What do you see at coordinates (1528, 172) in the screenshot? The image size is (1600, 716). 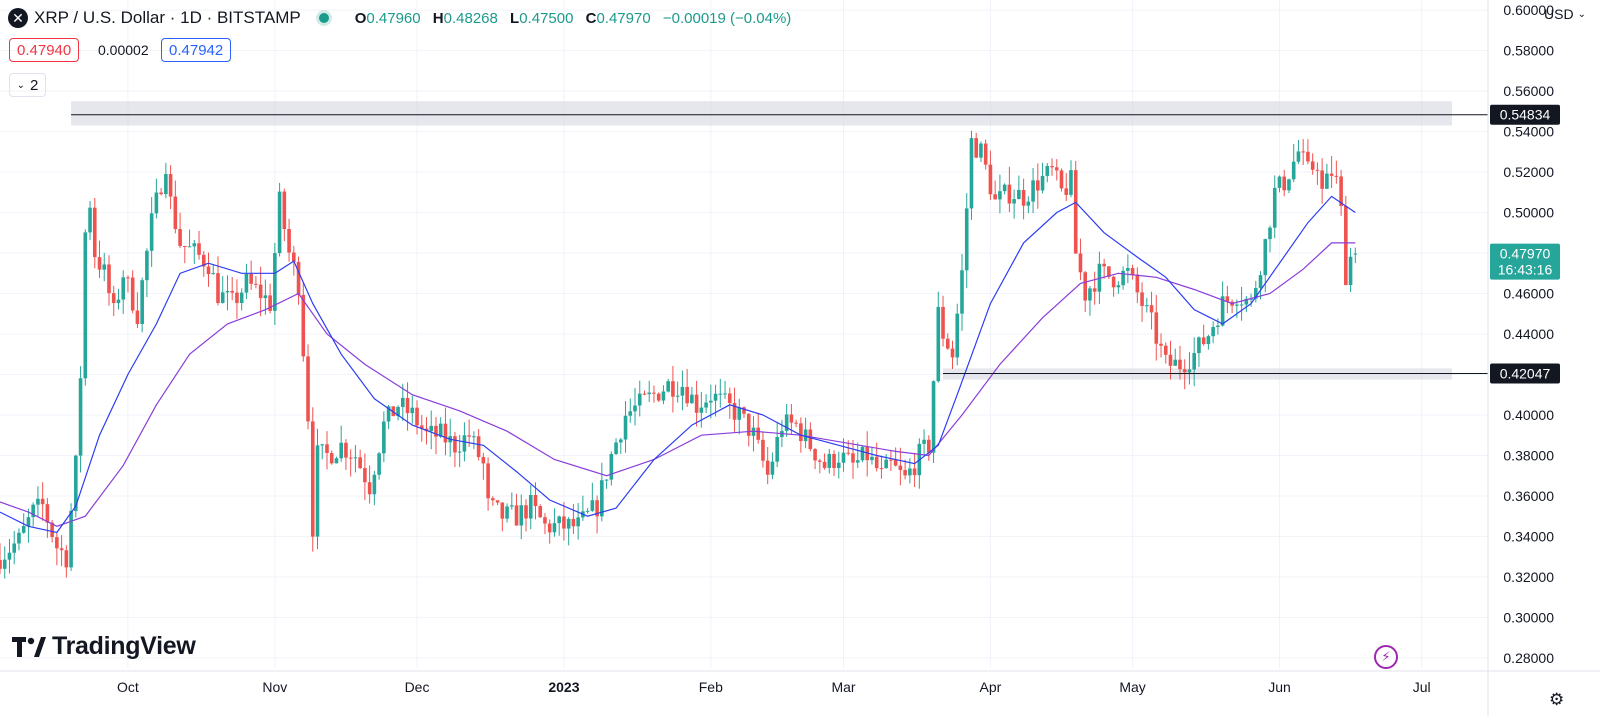 I see `y-tick-label: 0.52000` at bounding box center [1528, 172].